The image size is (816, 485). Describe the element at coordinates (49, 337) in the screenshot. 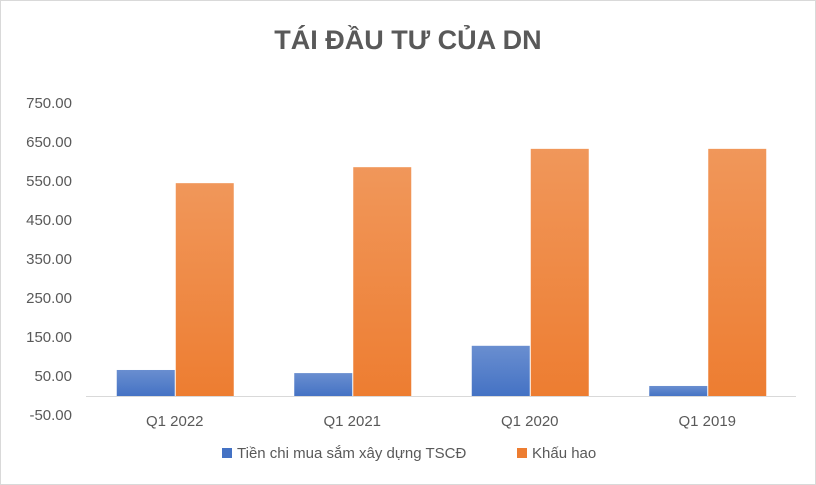

I see `y-tick-label: 150.00` at that location.